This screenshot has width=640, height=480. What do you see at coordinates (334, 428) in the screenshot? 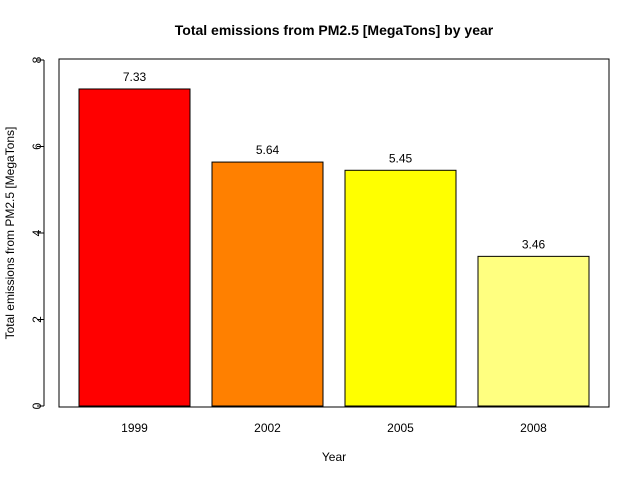
I see `x-axis: 1999 2002 2005 2008` at bounding box center [334, 428].